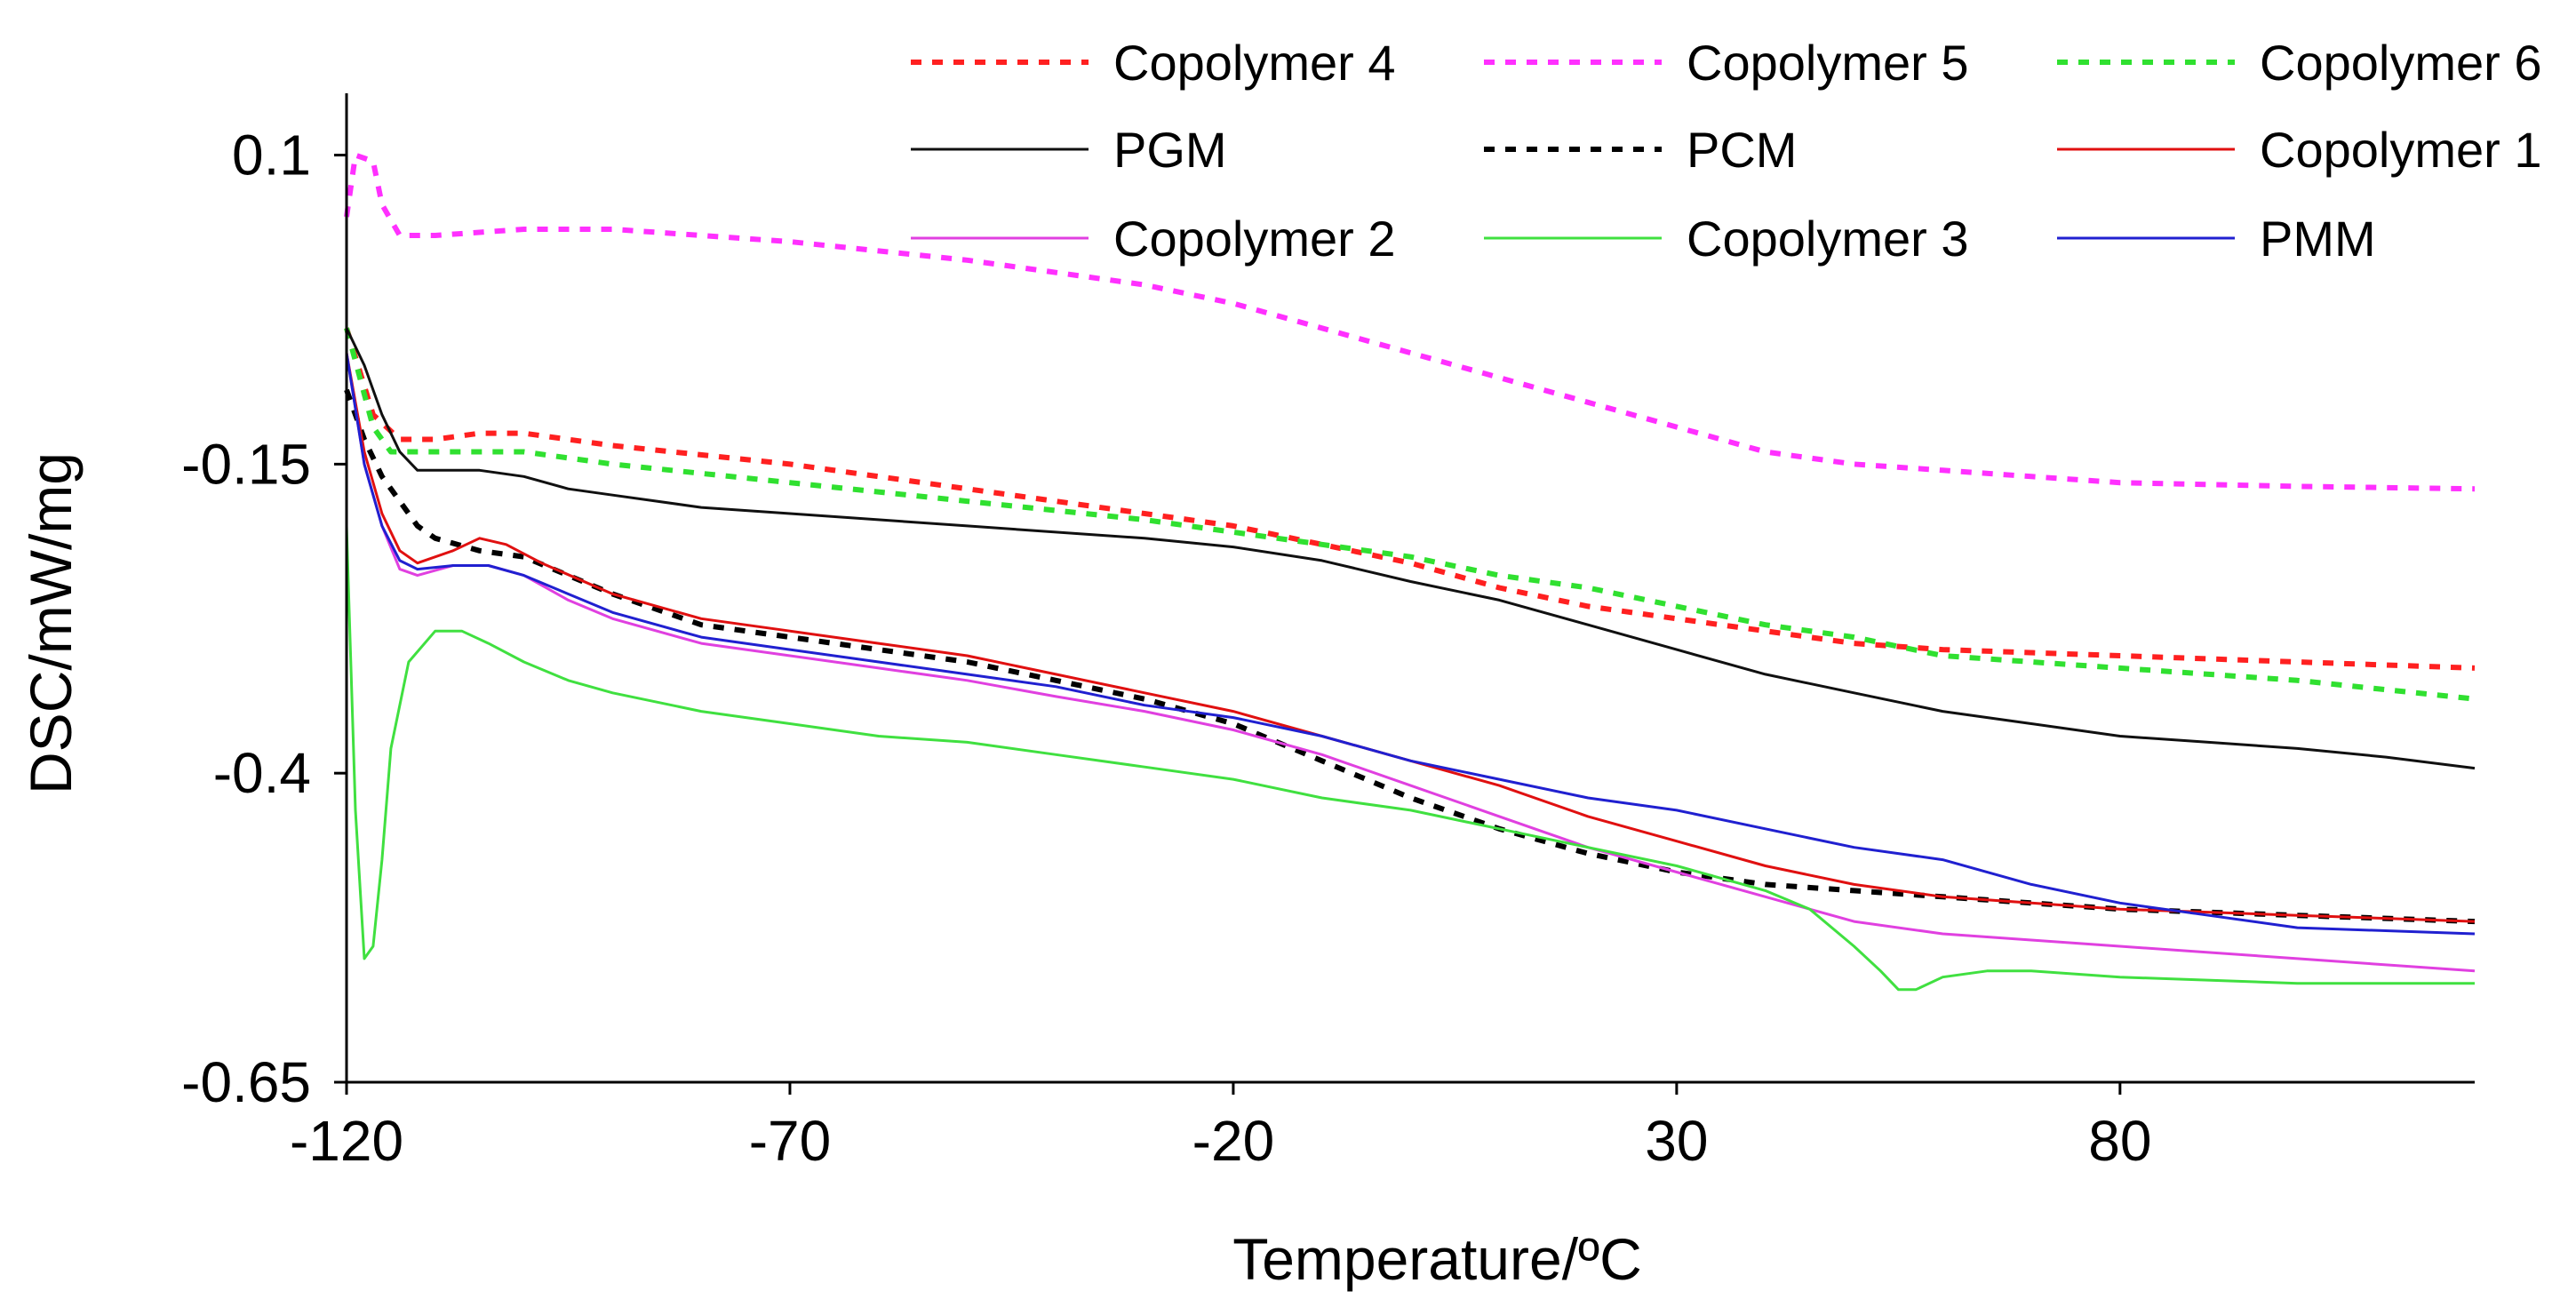 The height and width of the screenshot is (1315, 2576). What do you see at coordinates (346, 1141) in the screenshot?
I see `x-tick-label: -120` at bounding box center [346, 1141].